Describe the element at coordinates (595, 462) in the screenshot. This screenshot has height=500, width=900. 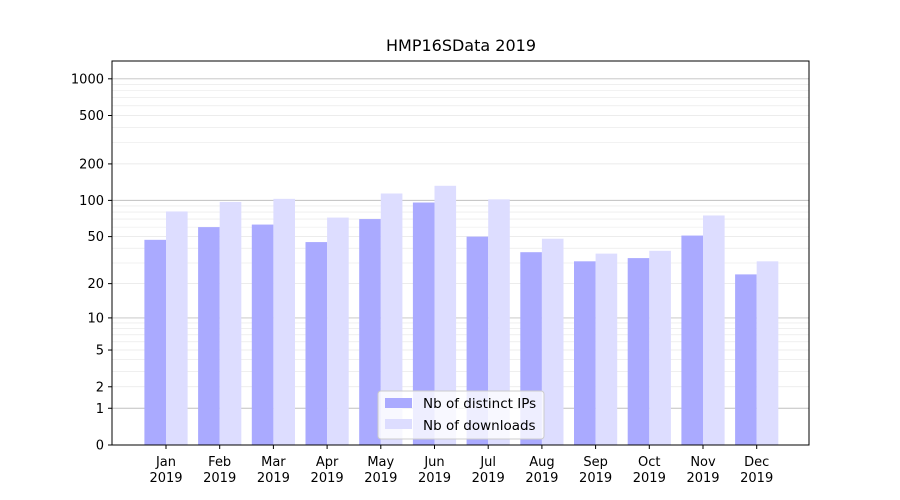
I see `x-tick-label-month: Sep` at that location.